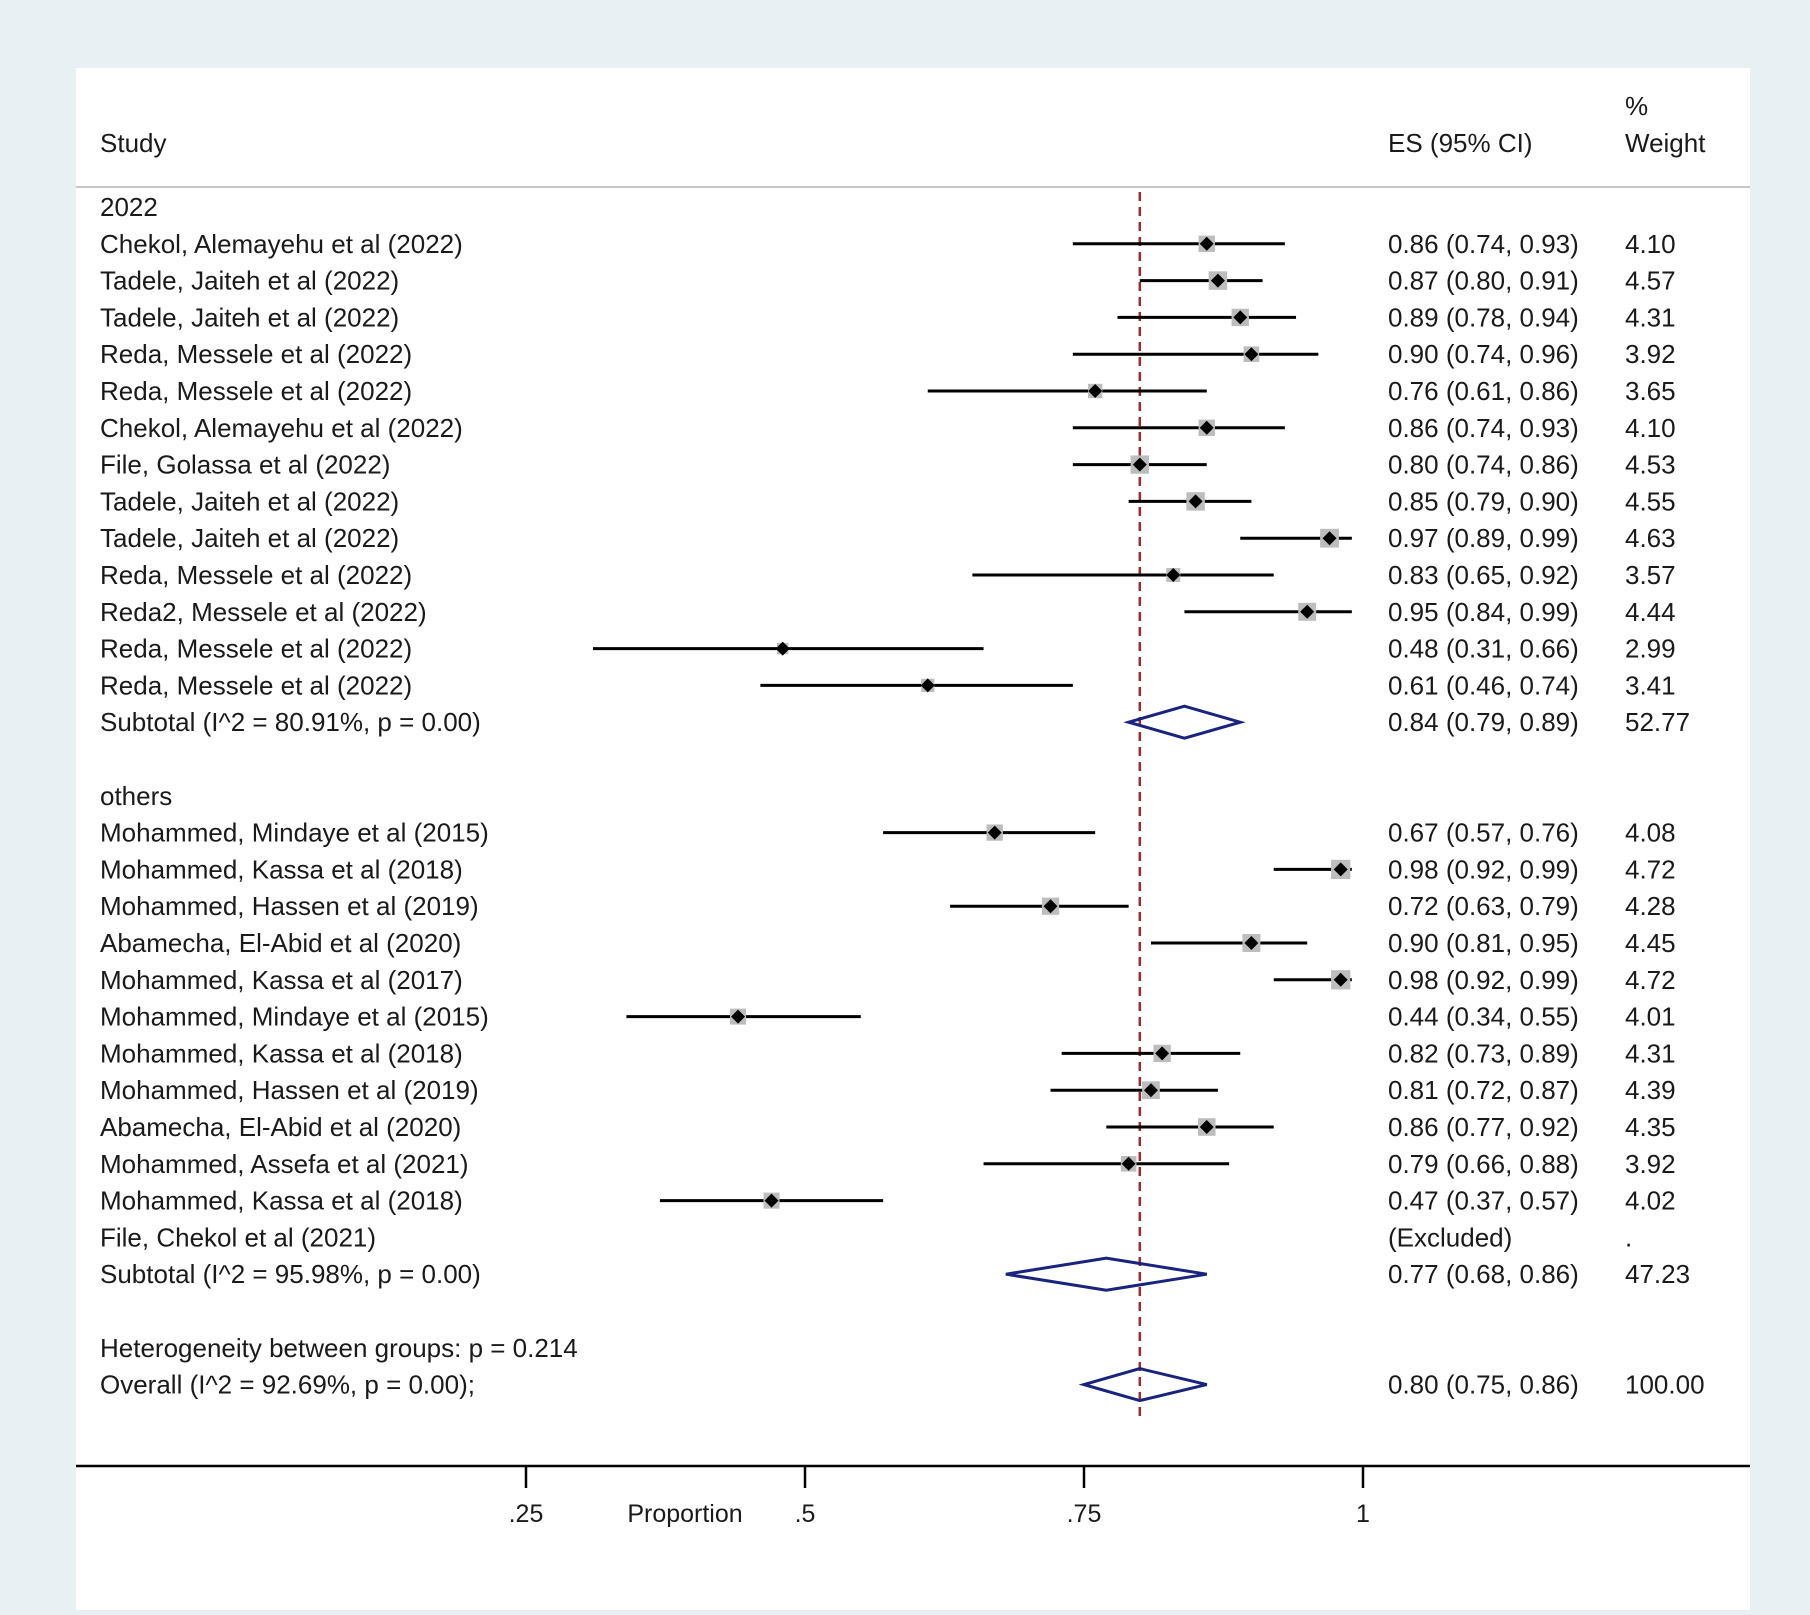  Describe the element at coordinates (1650, 538) in the screenshot. I see `weight-value: 4.63` at that location.